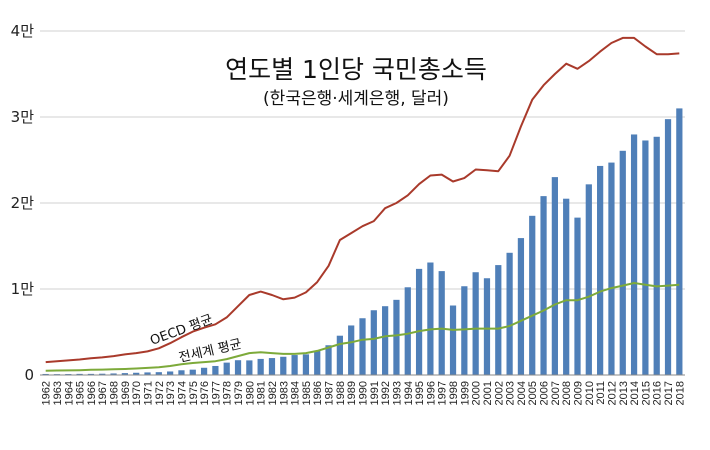 This screenshot has width=710, height=450. I want to click on bar-1971, so click(147, 373).